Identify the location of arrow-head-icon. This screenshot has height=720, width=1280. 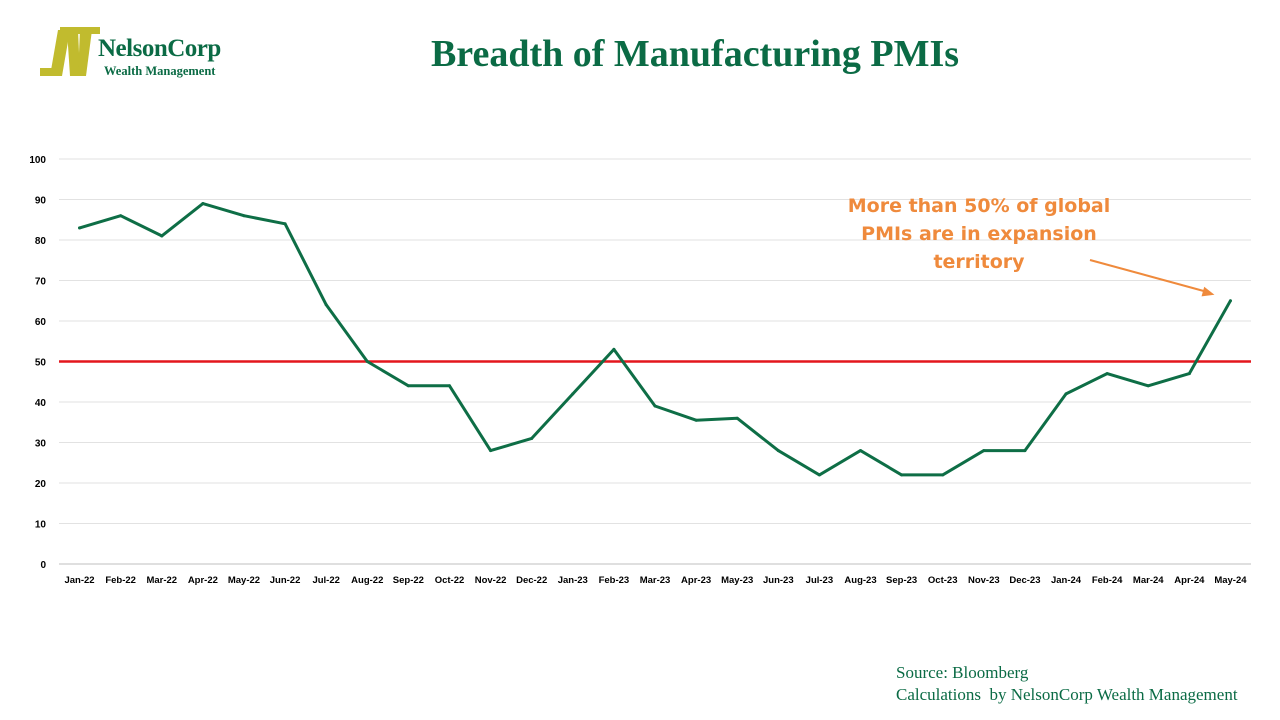
(1208, 291).